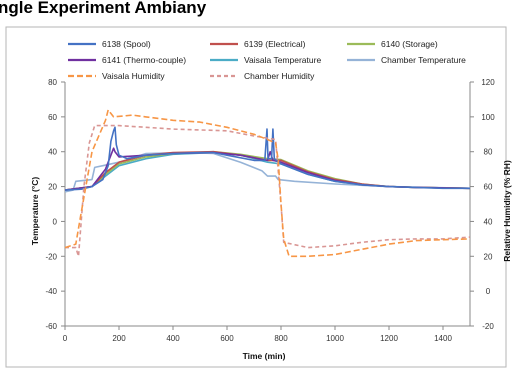 The image size is (516, 375). Describe the element at coordinates (55, 204) in the screenshot. I see `y-axis-ticks: -60 -40 -20 0 20 40 60 80` at that location.